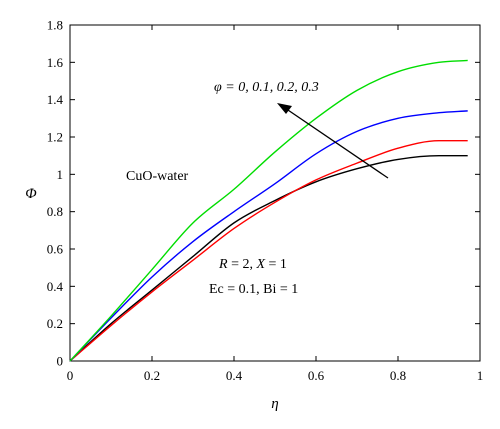 This screenshot has height=429, width=500. Describe the element at coordinates (223, 264) in the screenshot. I see `param-r-symbol: R` at that location.